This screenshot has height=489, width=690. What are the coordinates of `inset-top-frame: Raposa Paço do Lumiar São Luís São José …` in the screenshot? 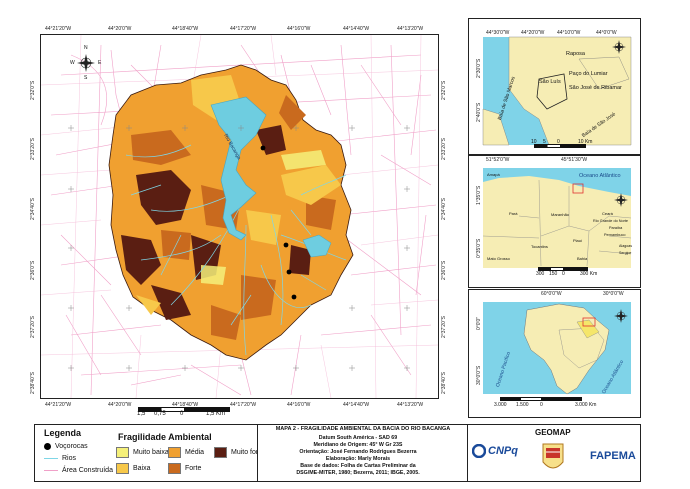 It's located at (554, 86).